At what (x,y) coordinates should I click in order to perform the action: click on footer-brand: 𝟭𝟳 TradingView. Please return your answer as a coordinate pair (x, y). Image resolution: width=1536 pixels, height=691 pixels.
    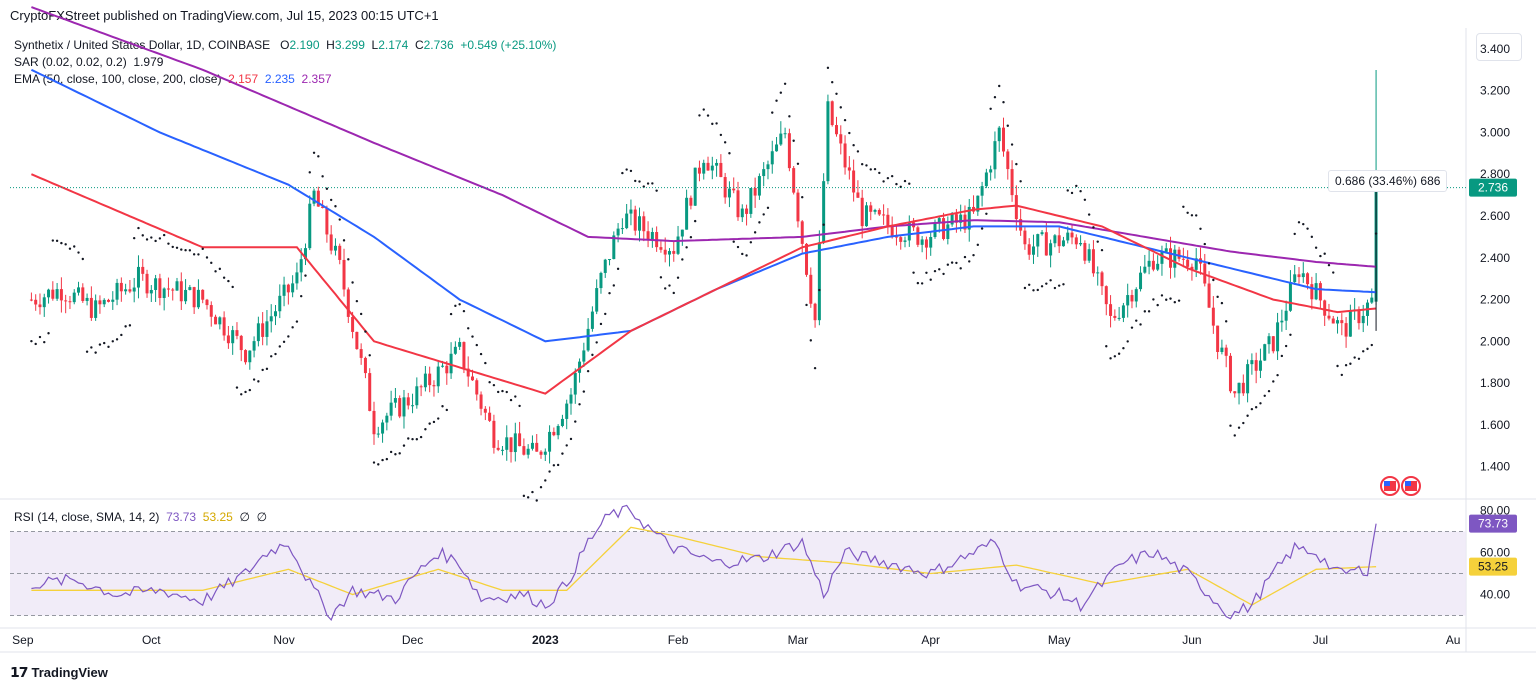
    Looking at the image, I should click on (59, 672).